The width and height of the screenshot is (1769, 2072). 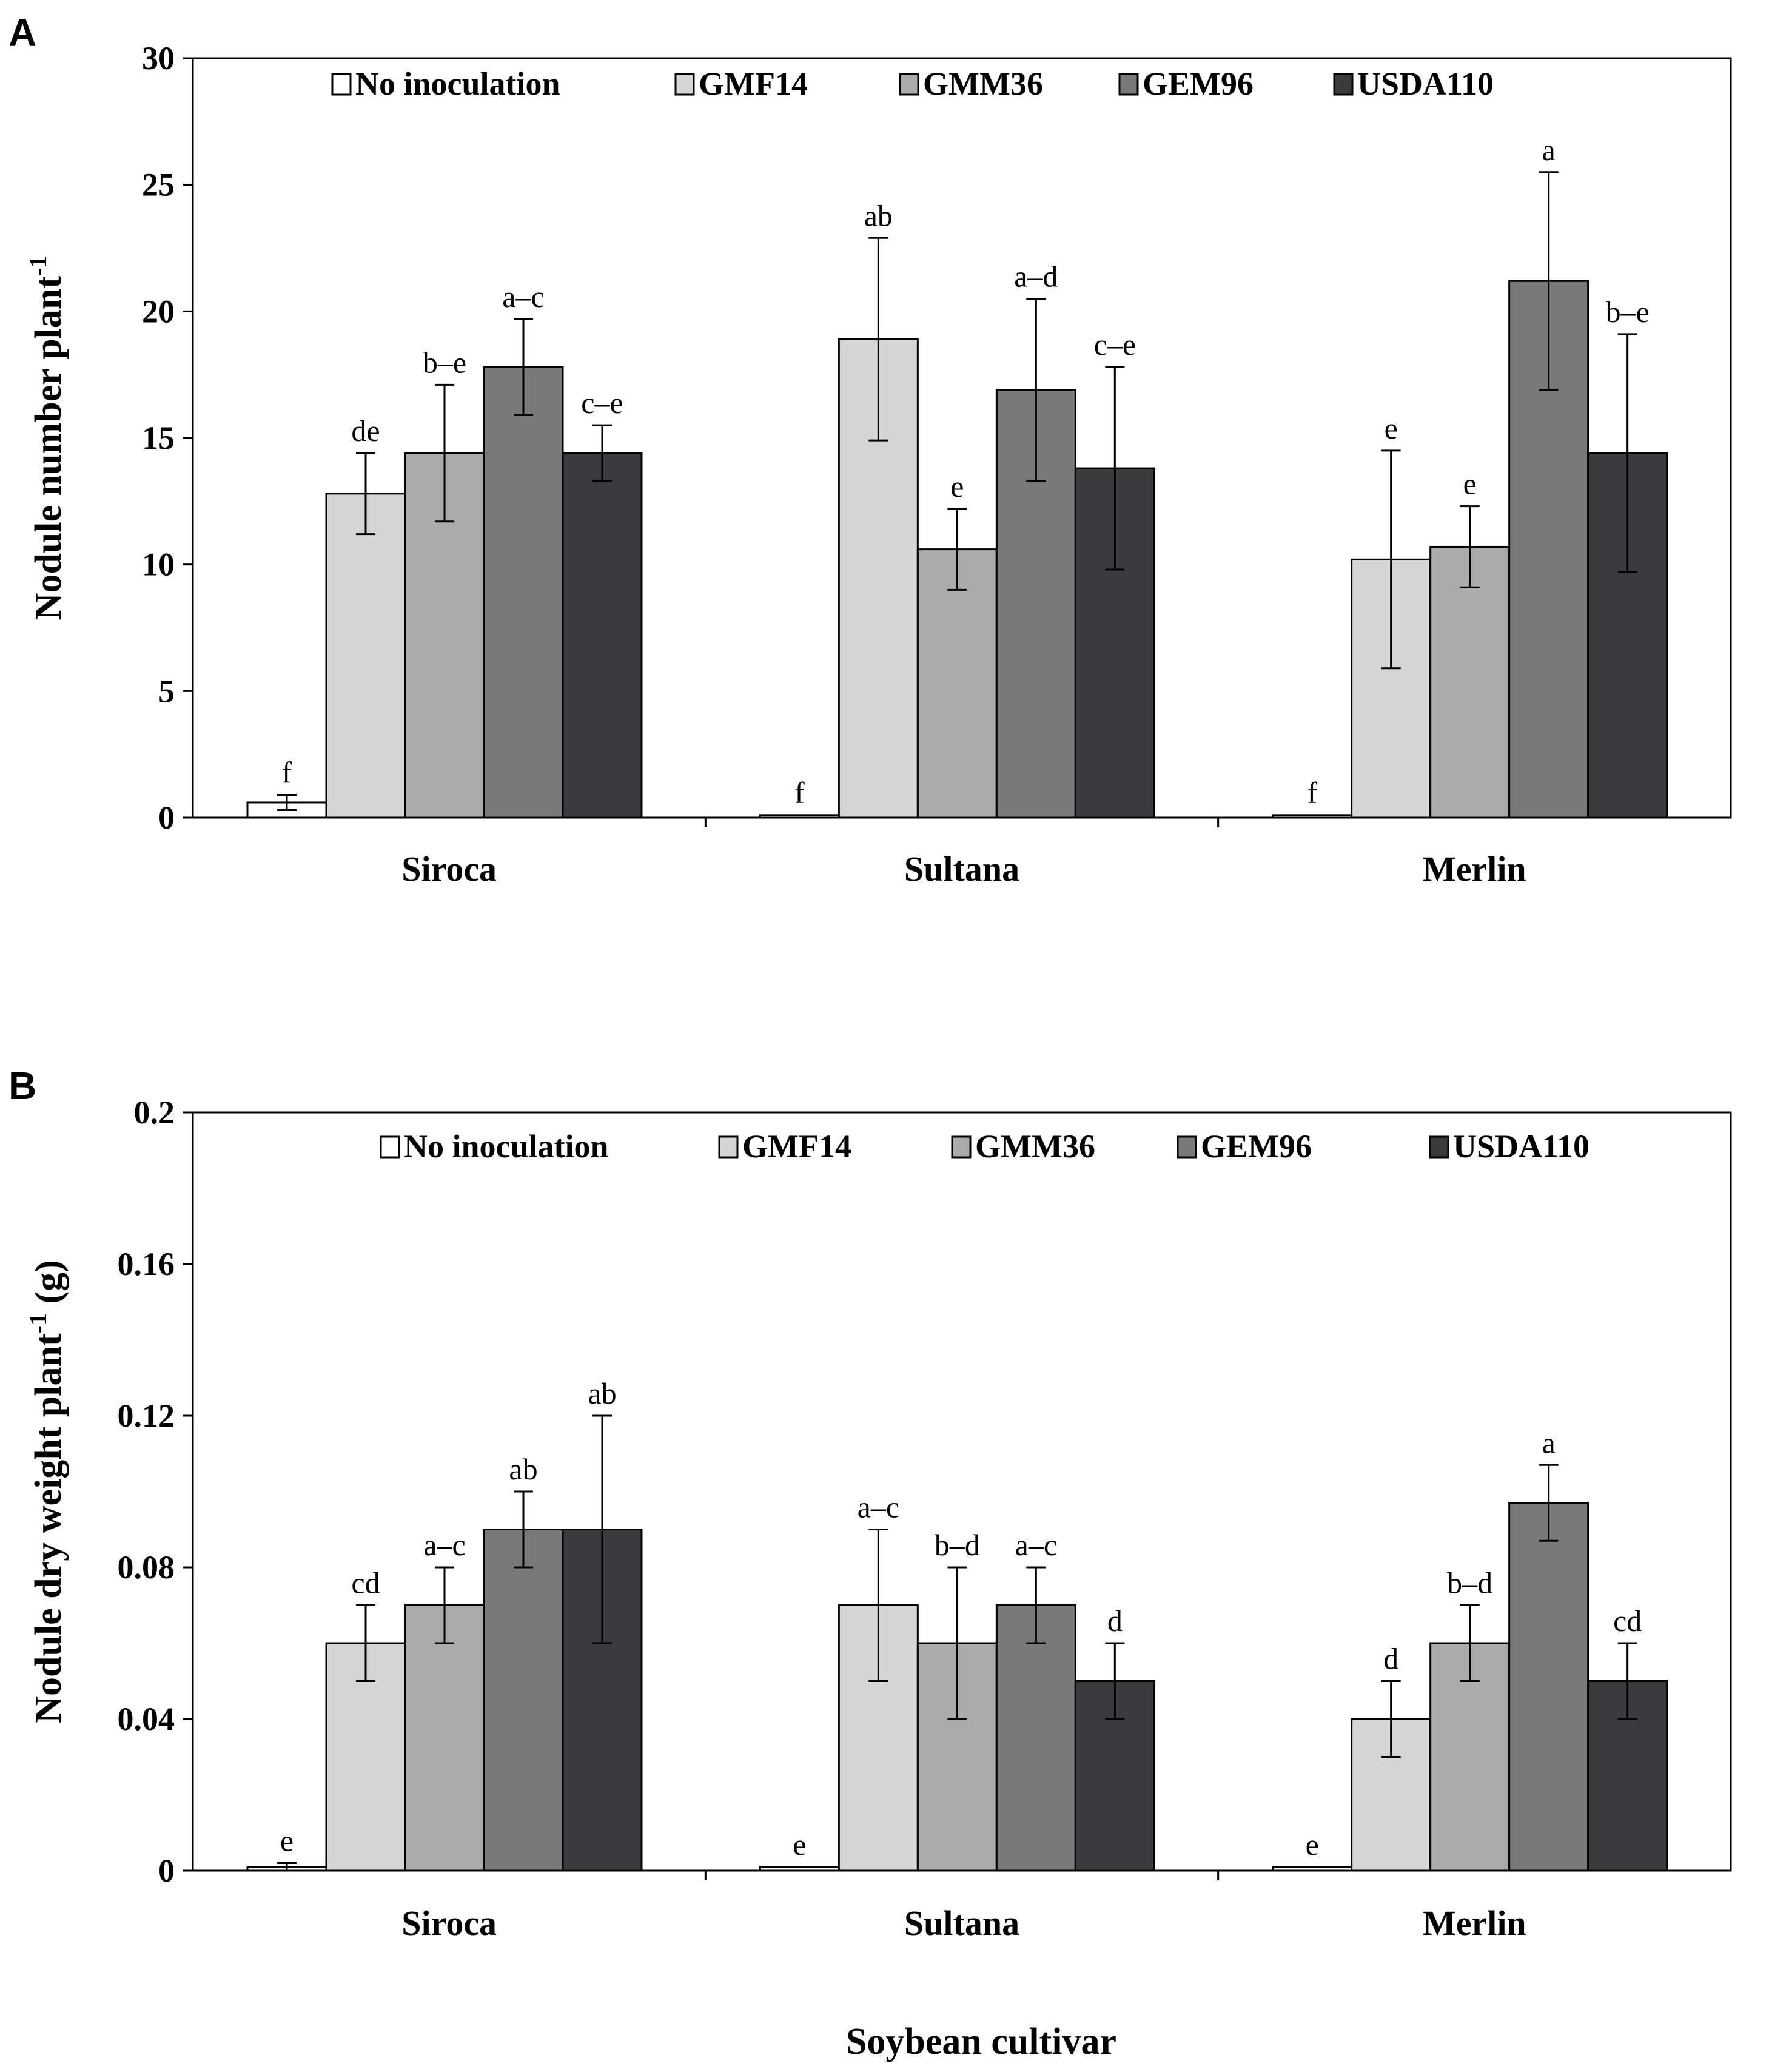 What do you see at coordinates (48, 1287) in the screenshot?
I see `y-axis-title-unit: (g)` at bounding box center [48, 1287].